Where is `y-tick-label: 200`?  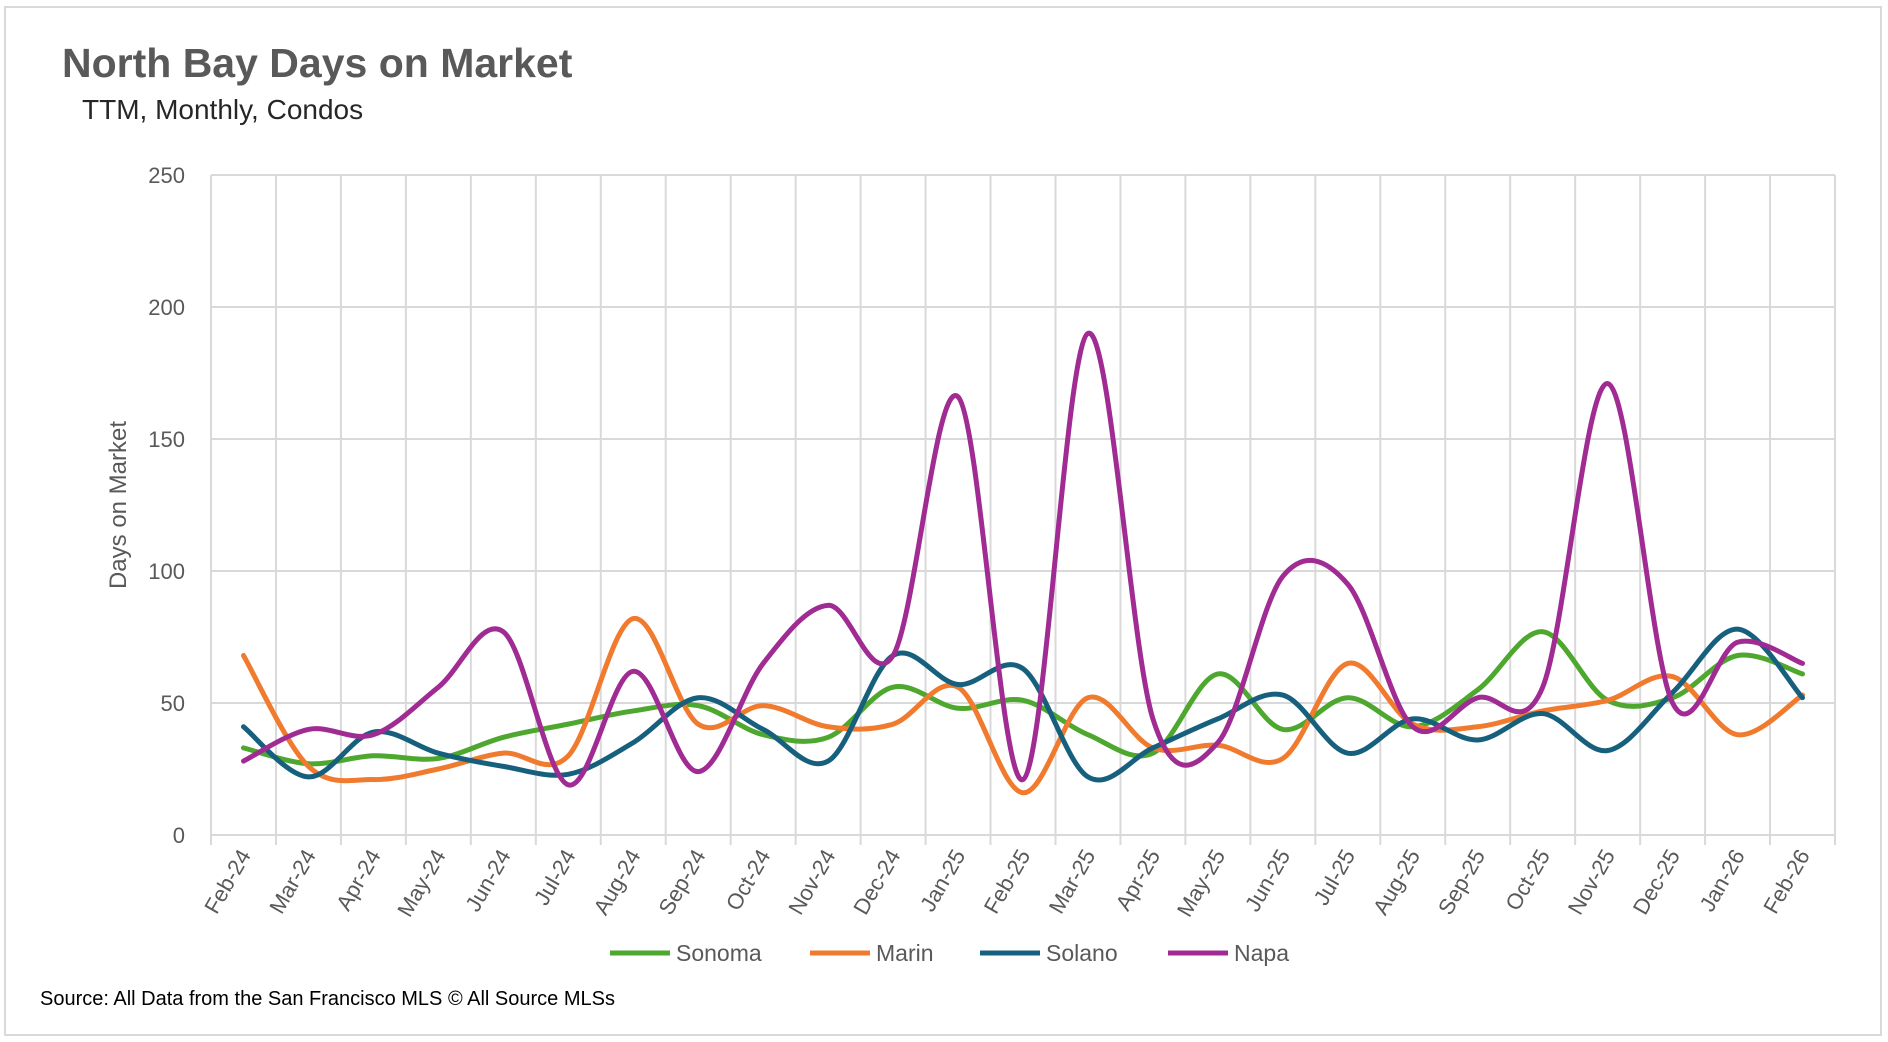
y-tick-label: 200 is located at coordinates (166, 307).